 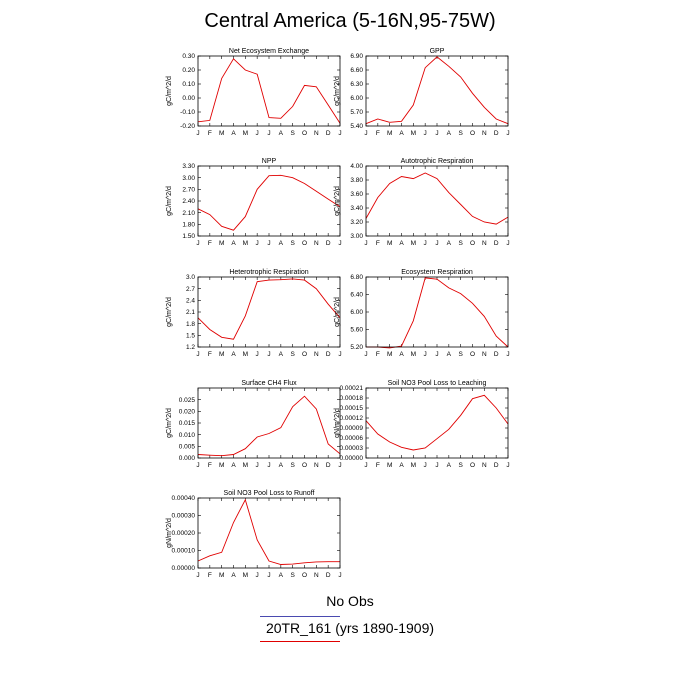 What do you see at coordinates (337, 423) in the screenshot?
I see `y-axis-label: gN/m^2/d` at bounding box center [337, 423].